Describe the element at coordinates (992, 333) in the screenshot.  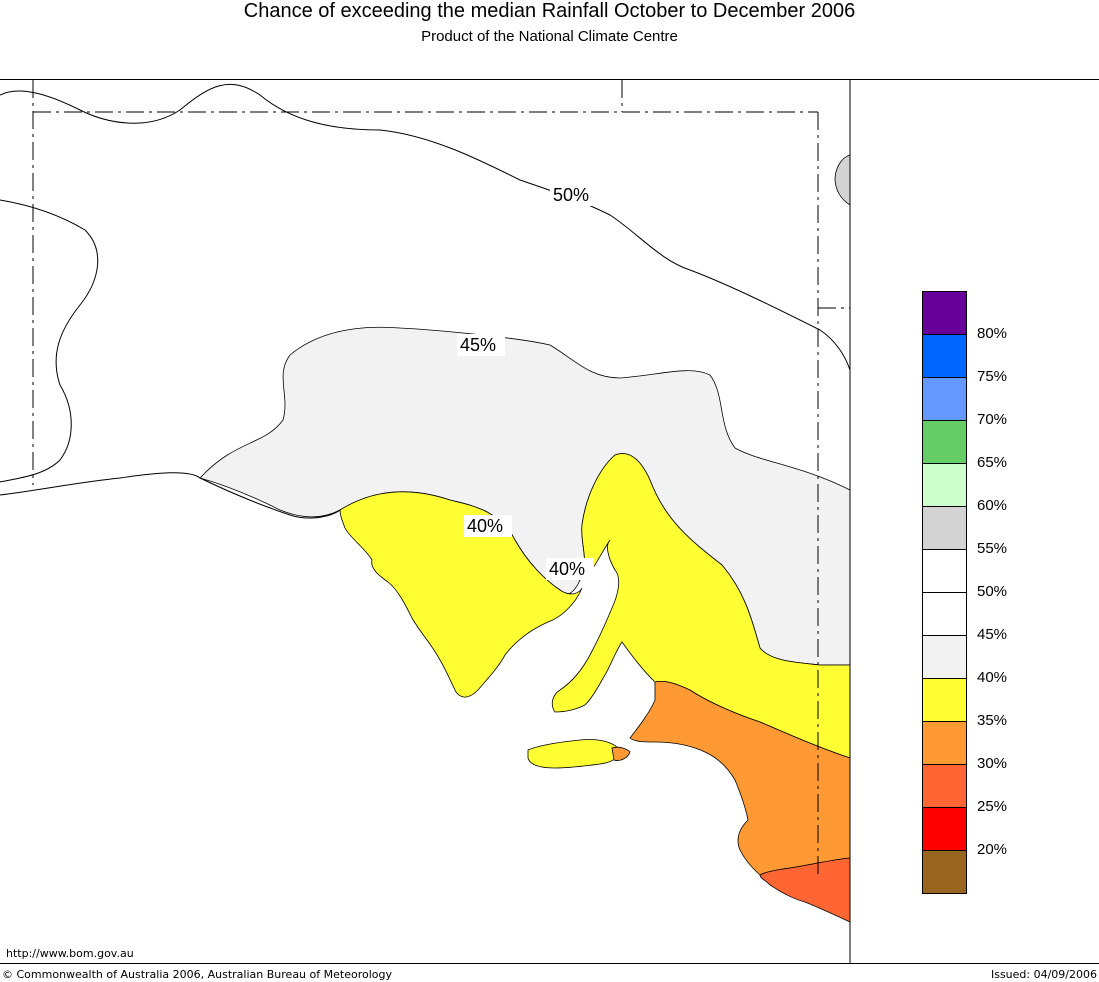
I see `legend-label: 80%` at that location.